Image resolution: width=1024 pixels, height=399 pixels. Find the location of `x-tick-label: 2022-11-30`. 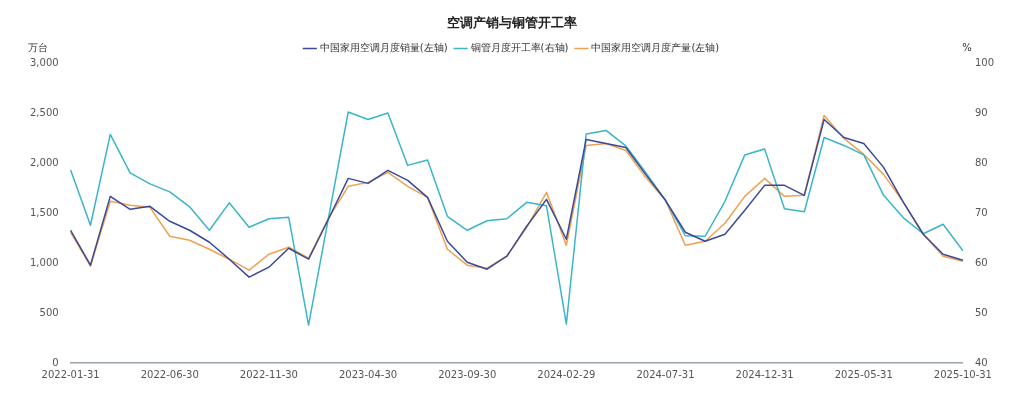

x-tick-label: 2022-11-30 is located at coordinates (268, 374).